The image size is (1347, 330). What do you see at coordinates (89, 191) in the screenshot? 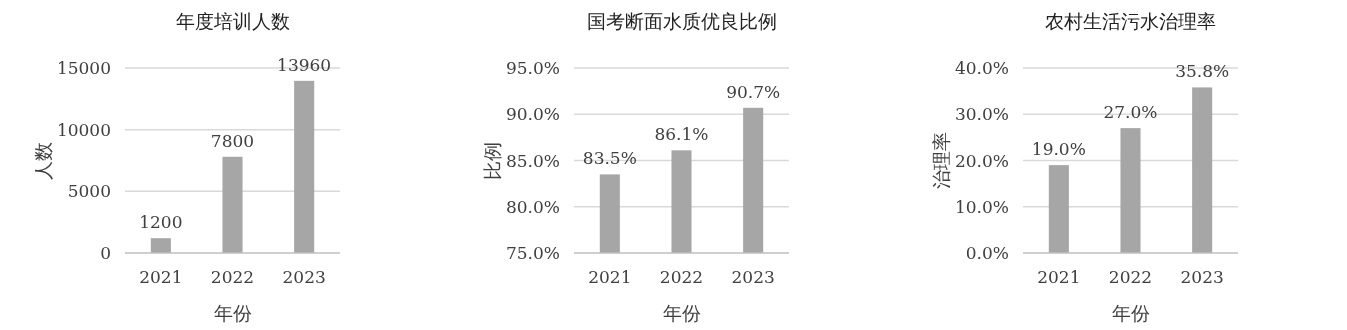
I see `y-tick-label: 5000` at bounding box center [89, 191].